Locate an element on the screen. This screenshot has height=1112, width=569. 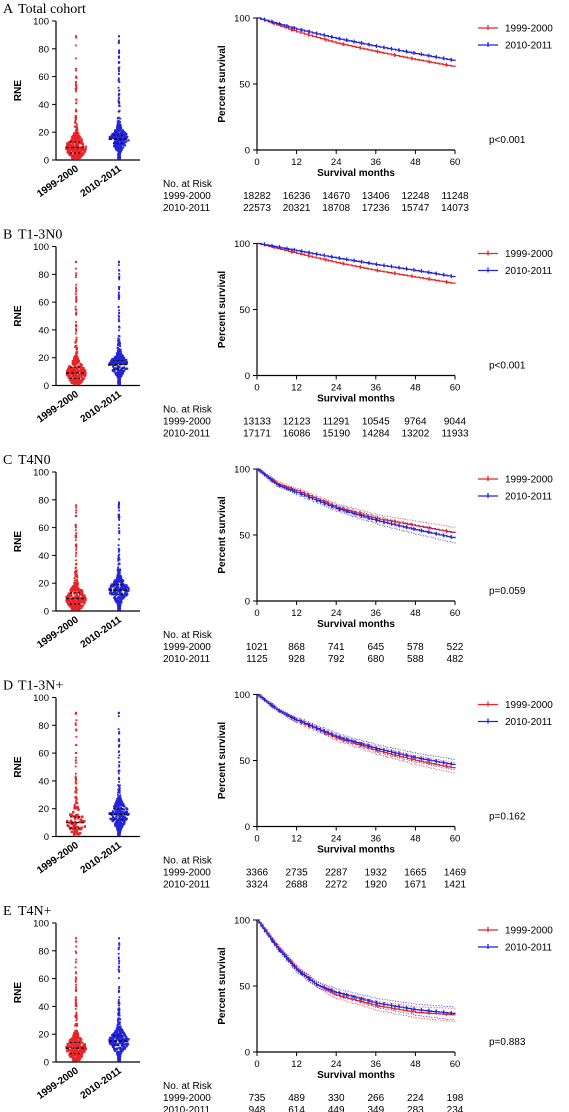
violin-category-label: 2010-2011 is located at coordinates (101, 632).